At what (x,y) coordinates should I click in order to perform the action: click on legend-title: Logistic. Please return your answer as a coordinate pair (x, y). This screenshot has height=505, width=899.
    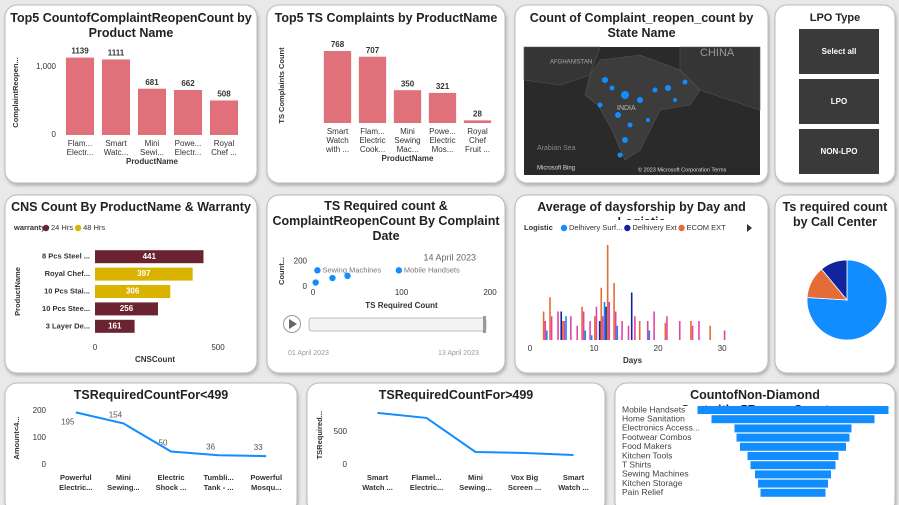
    Looking at the image, I should click on (538, 227).